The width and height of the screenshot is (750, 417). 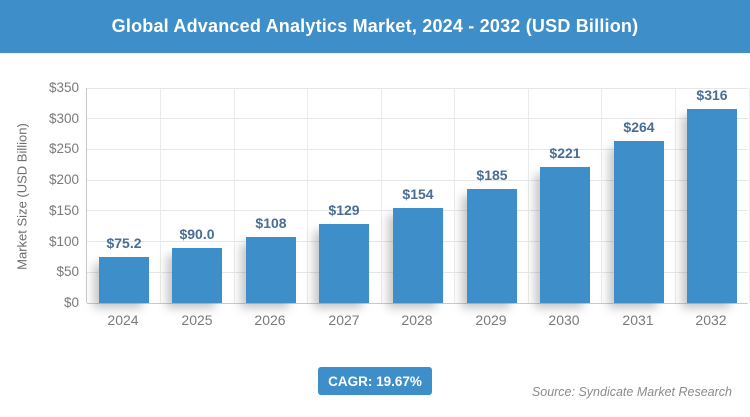 What do you see at coordinates (63, 210) in the screenshot?
I see `y-tick-label: $150` at bounding box center [63, 210].